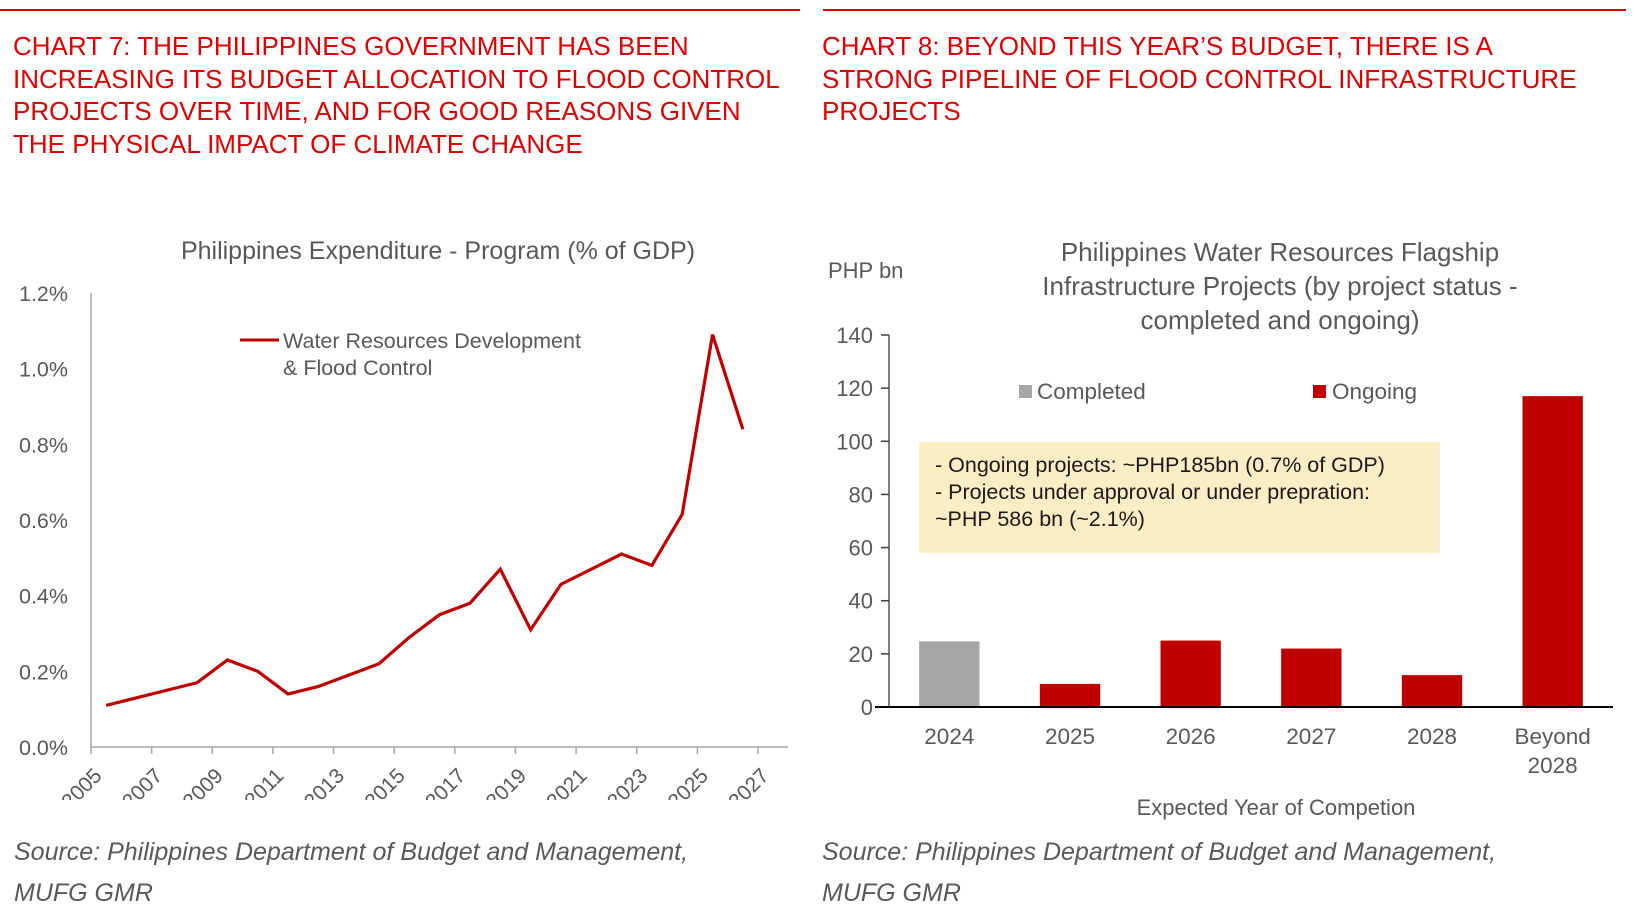  I want to click on bar-ongoing-2026, so click(1190, 673).